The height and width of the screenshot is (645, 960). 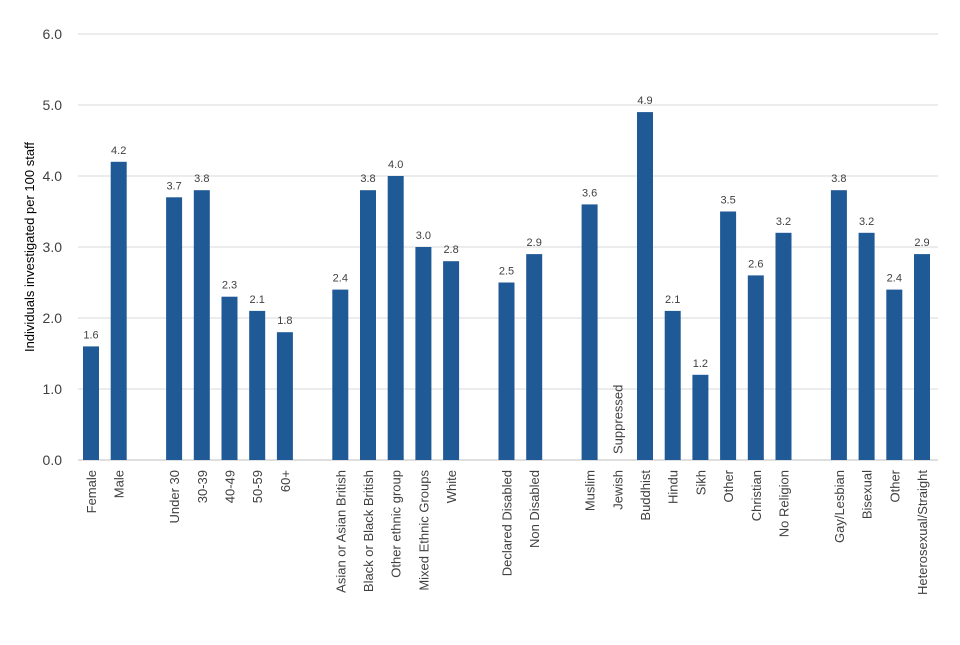 I want to click on y-tick-labels: 0.0 1.0 2.0 3.0 4.0 5.0 6.0, so click(x=53, y=247).